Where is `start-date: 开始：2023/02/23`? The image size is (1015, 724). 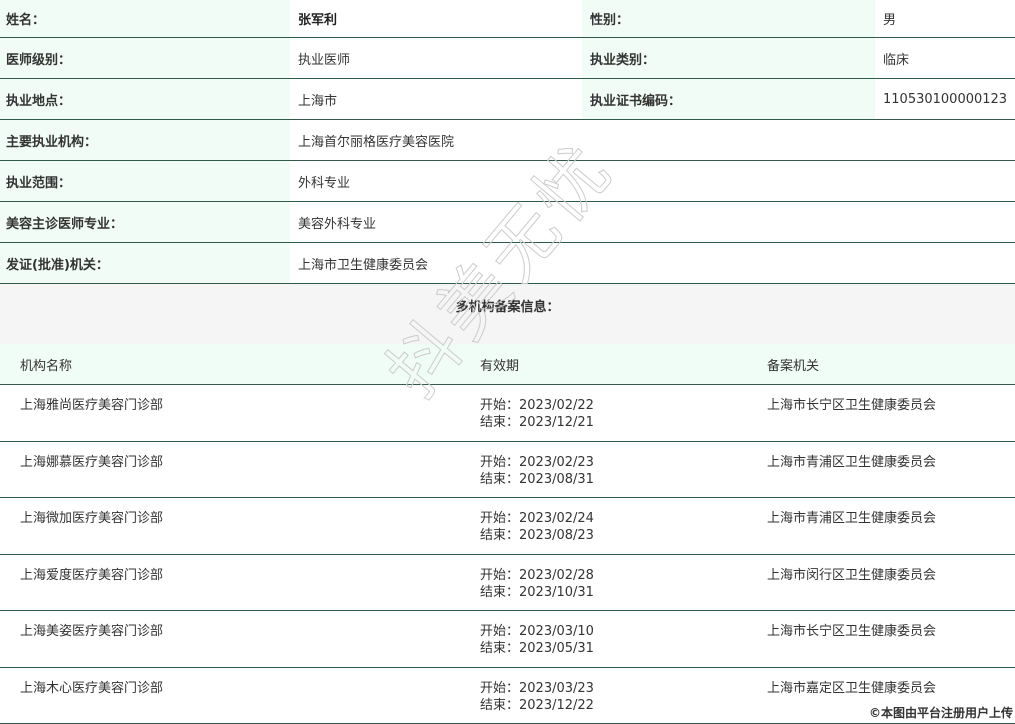
start-date: 开始：2023/02/23 is located at coordinates (623, 462).